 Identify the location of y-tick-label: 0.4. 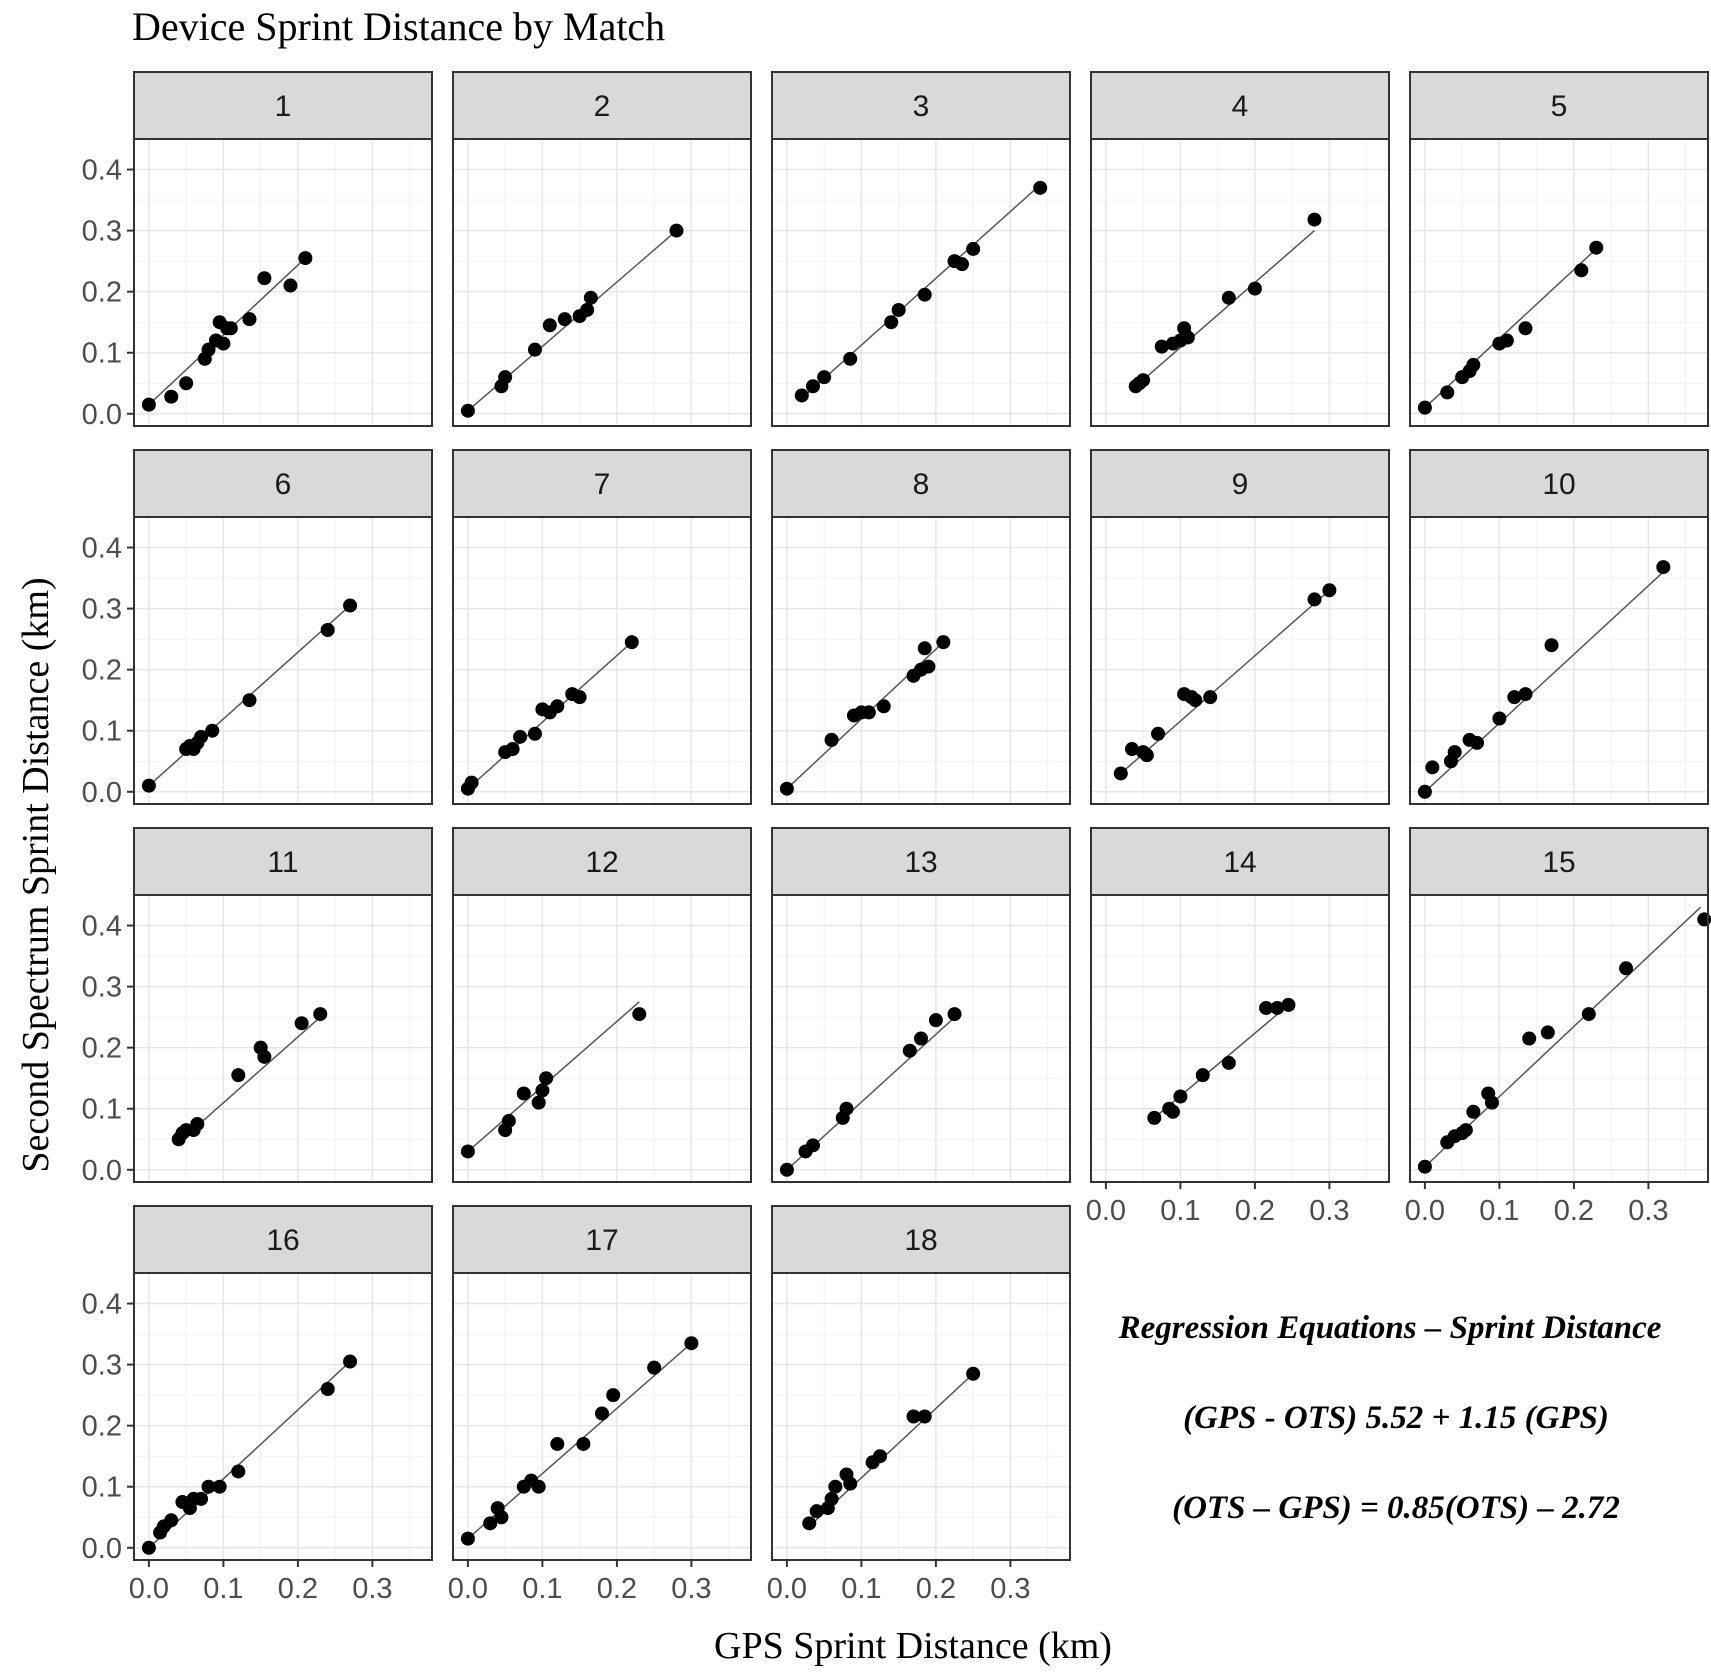
(102, 927).